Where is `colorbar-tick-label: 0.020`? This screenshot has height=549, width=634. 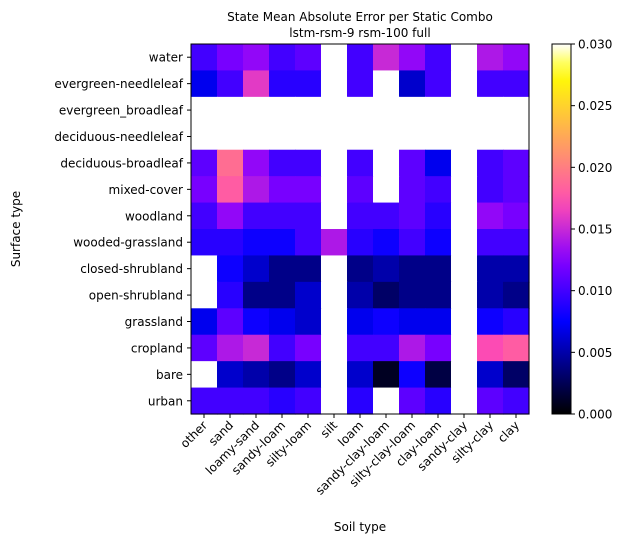 colorbar-tick-label: 0.020 is located at coordinates (595, 168).